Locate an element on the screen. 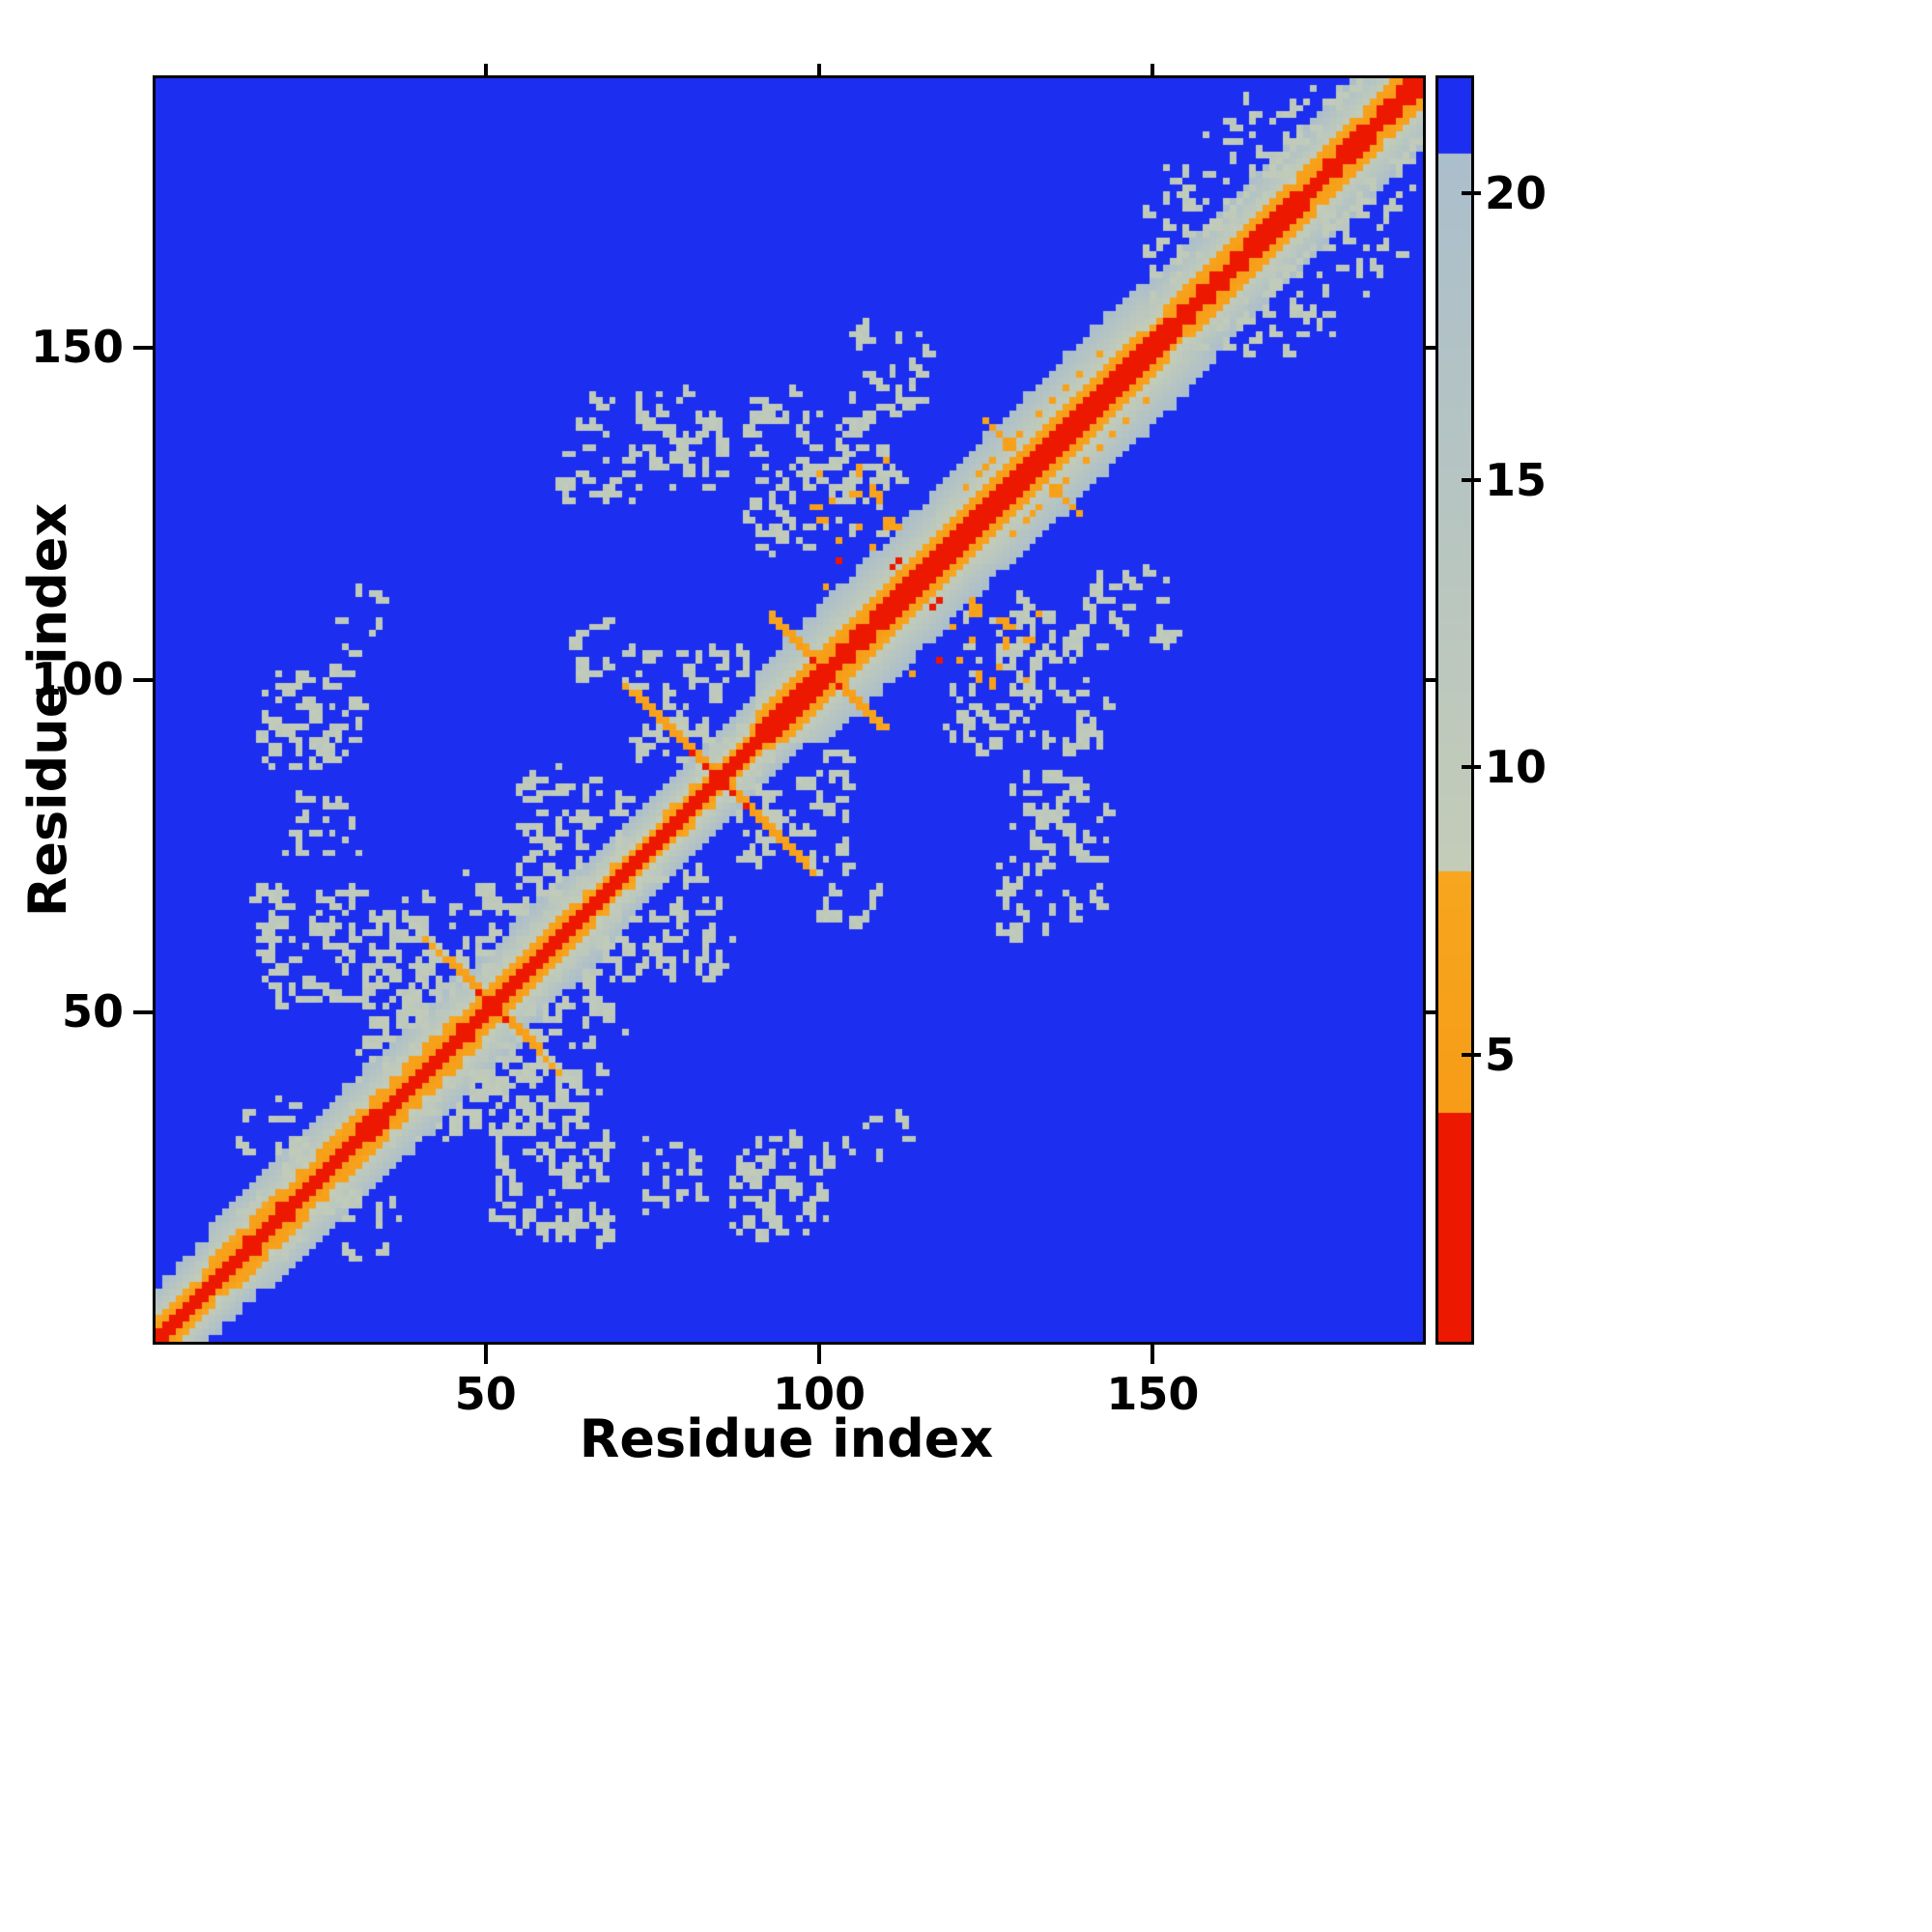  colorbar-canvas is located at coordinates (1454, 710).